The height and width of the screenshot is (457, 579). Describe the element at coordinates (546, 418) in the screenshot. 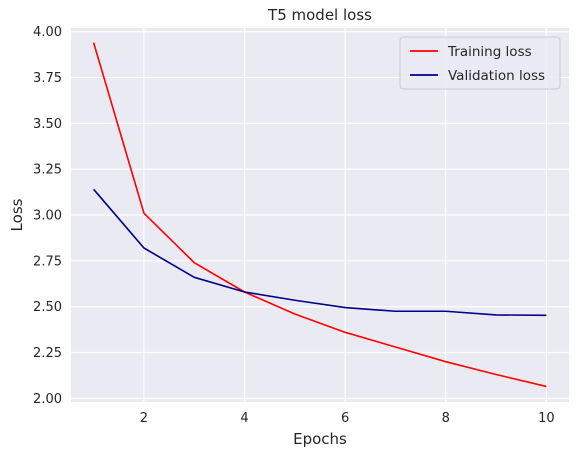

I see `x-tick-label: 10` at that location.